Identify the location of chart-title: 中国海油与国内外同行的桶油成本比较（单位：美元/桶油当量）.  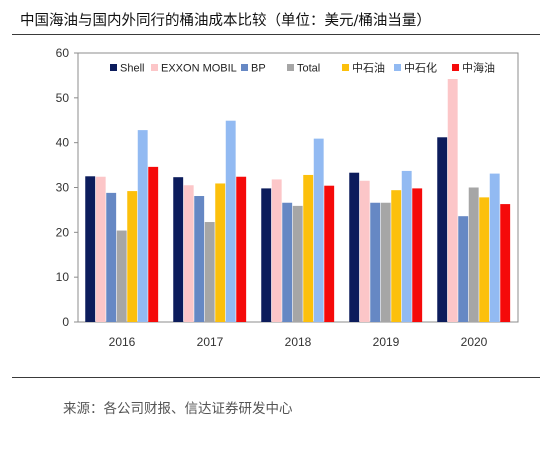
(225, 21).